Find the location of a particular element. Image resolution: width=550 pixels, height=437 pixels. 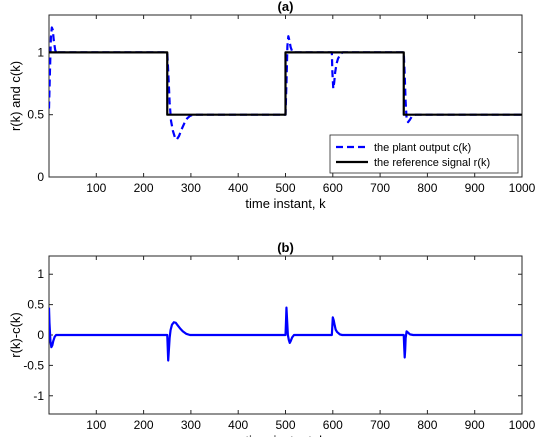

legend-box is located at coordinates (424, 154).